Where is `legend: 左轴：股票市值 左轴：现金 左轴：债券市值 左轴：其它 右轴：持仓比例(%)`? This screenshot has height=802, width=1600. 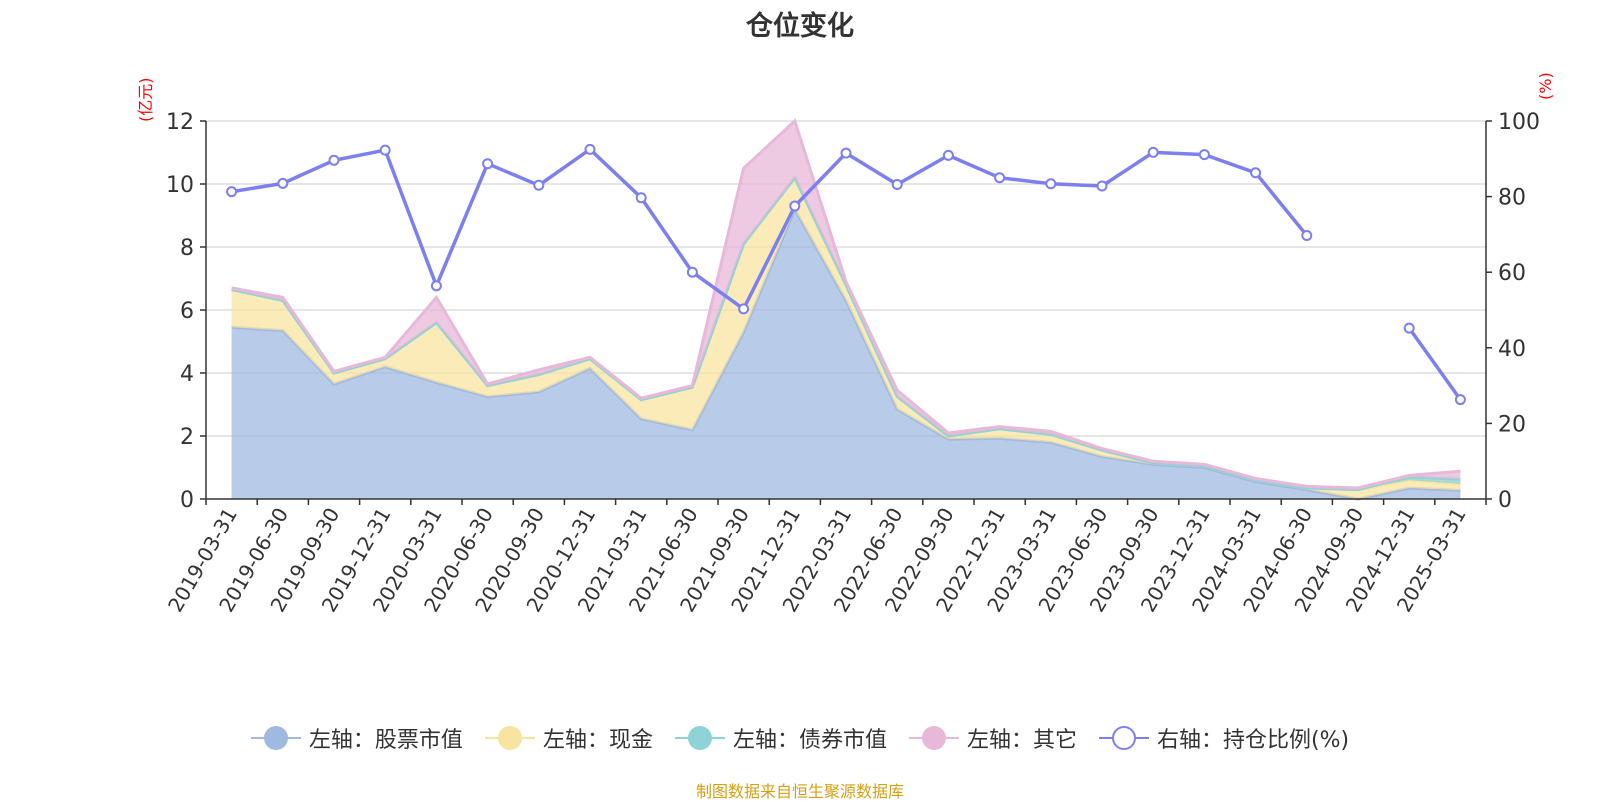
legend: 左轴：股票市值 左轴：现金 左轴：债券市值 左轴：其它 右轴：持仓比例(%) is located at coordinates (800, 738).